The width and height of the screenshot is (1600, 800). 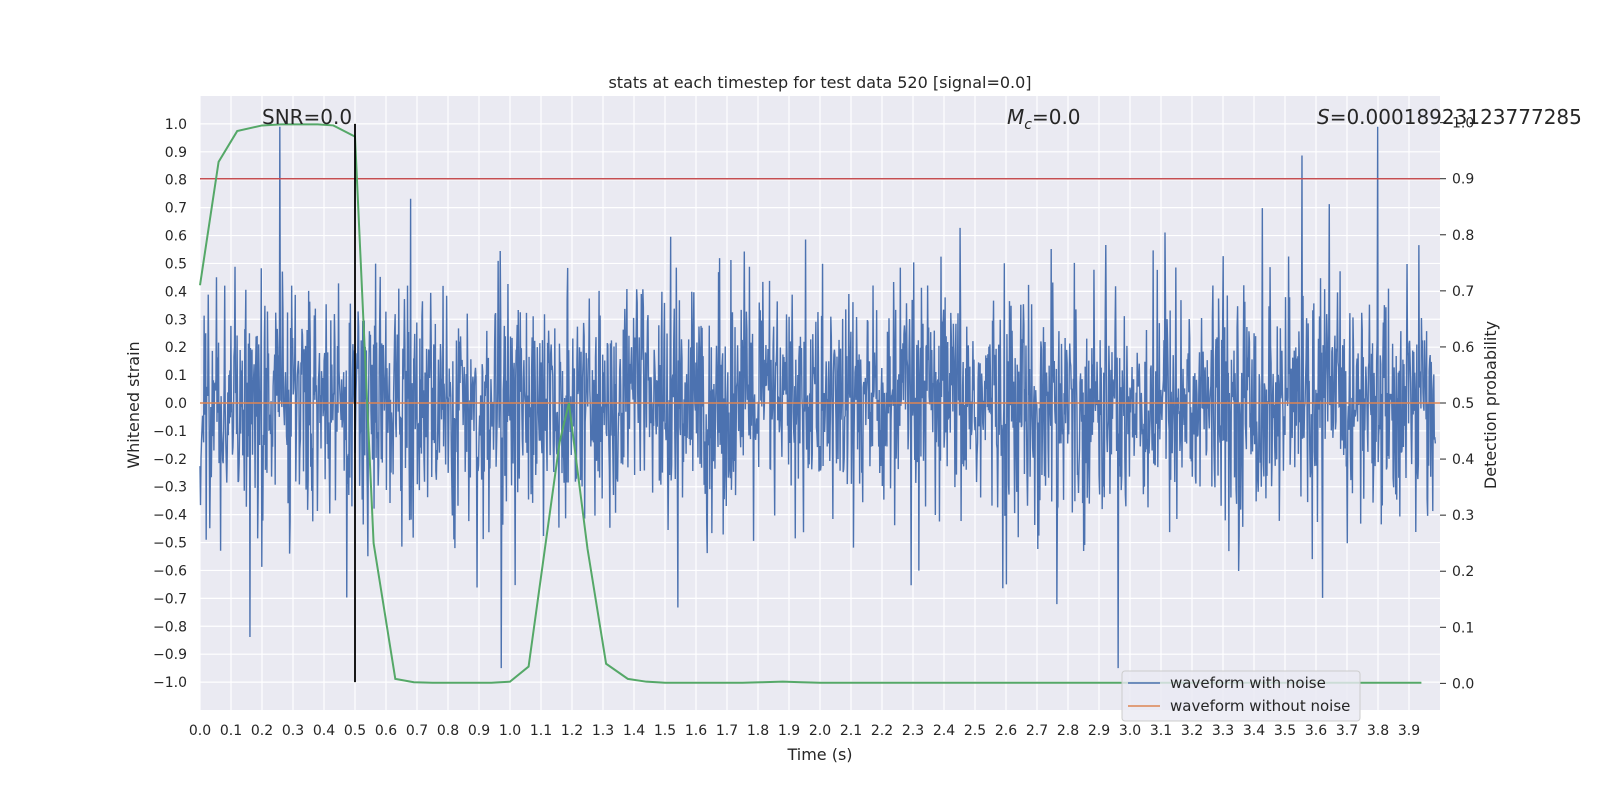 What do you see at coordinates (1099, 731) in the screenshot?
I see `x-tick-label: 2.9` at bounding box center [1099, 731].